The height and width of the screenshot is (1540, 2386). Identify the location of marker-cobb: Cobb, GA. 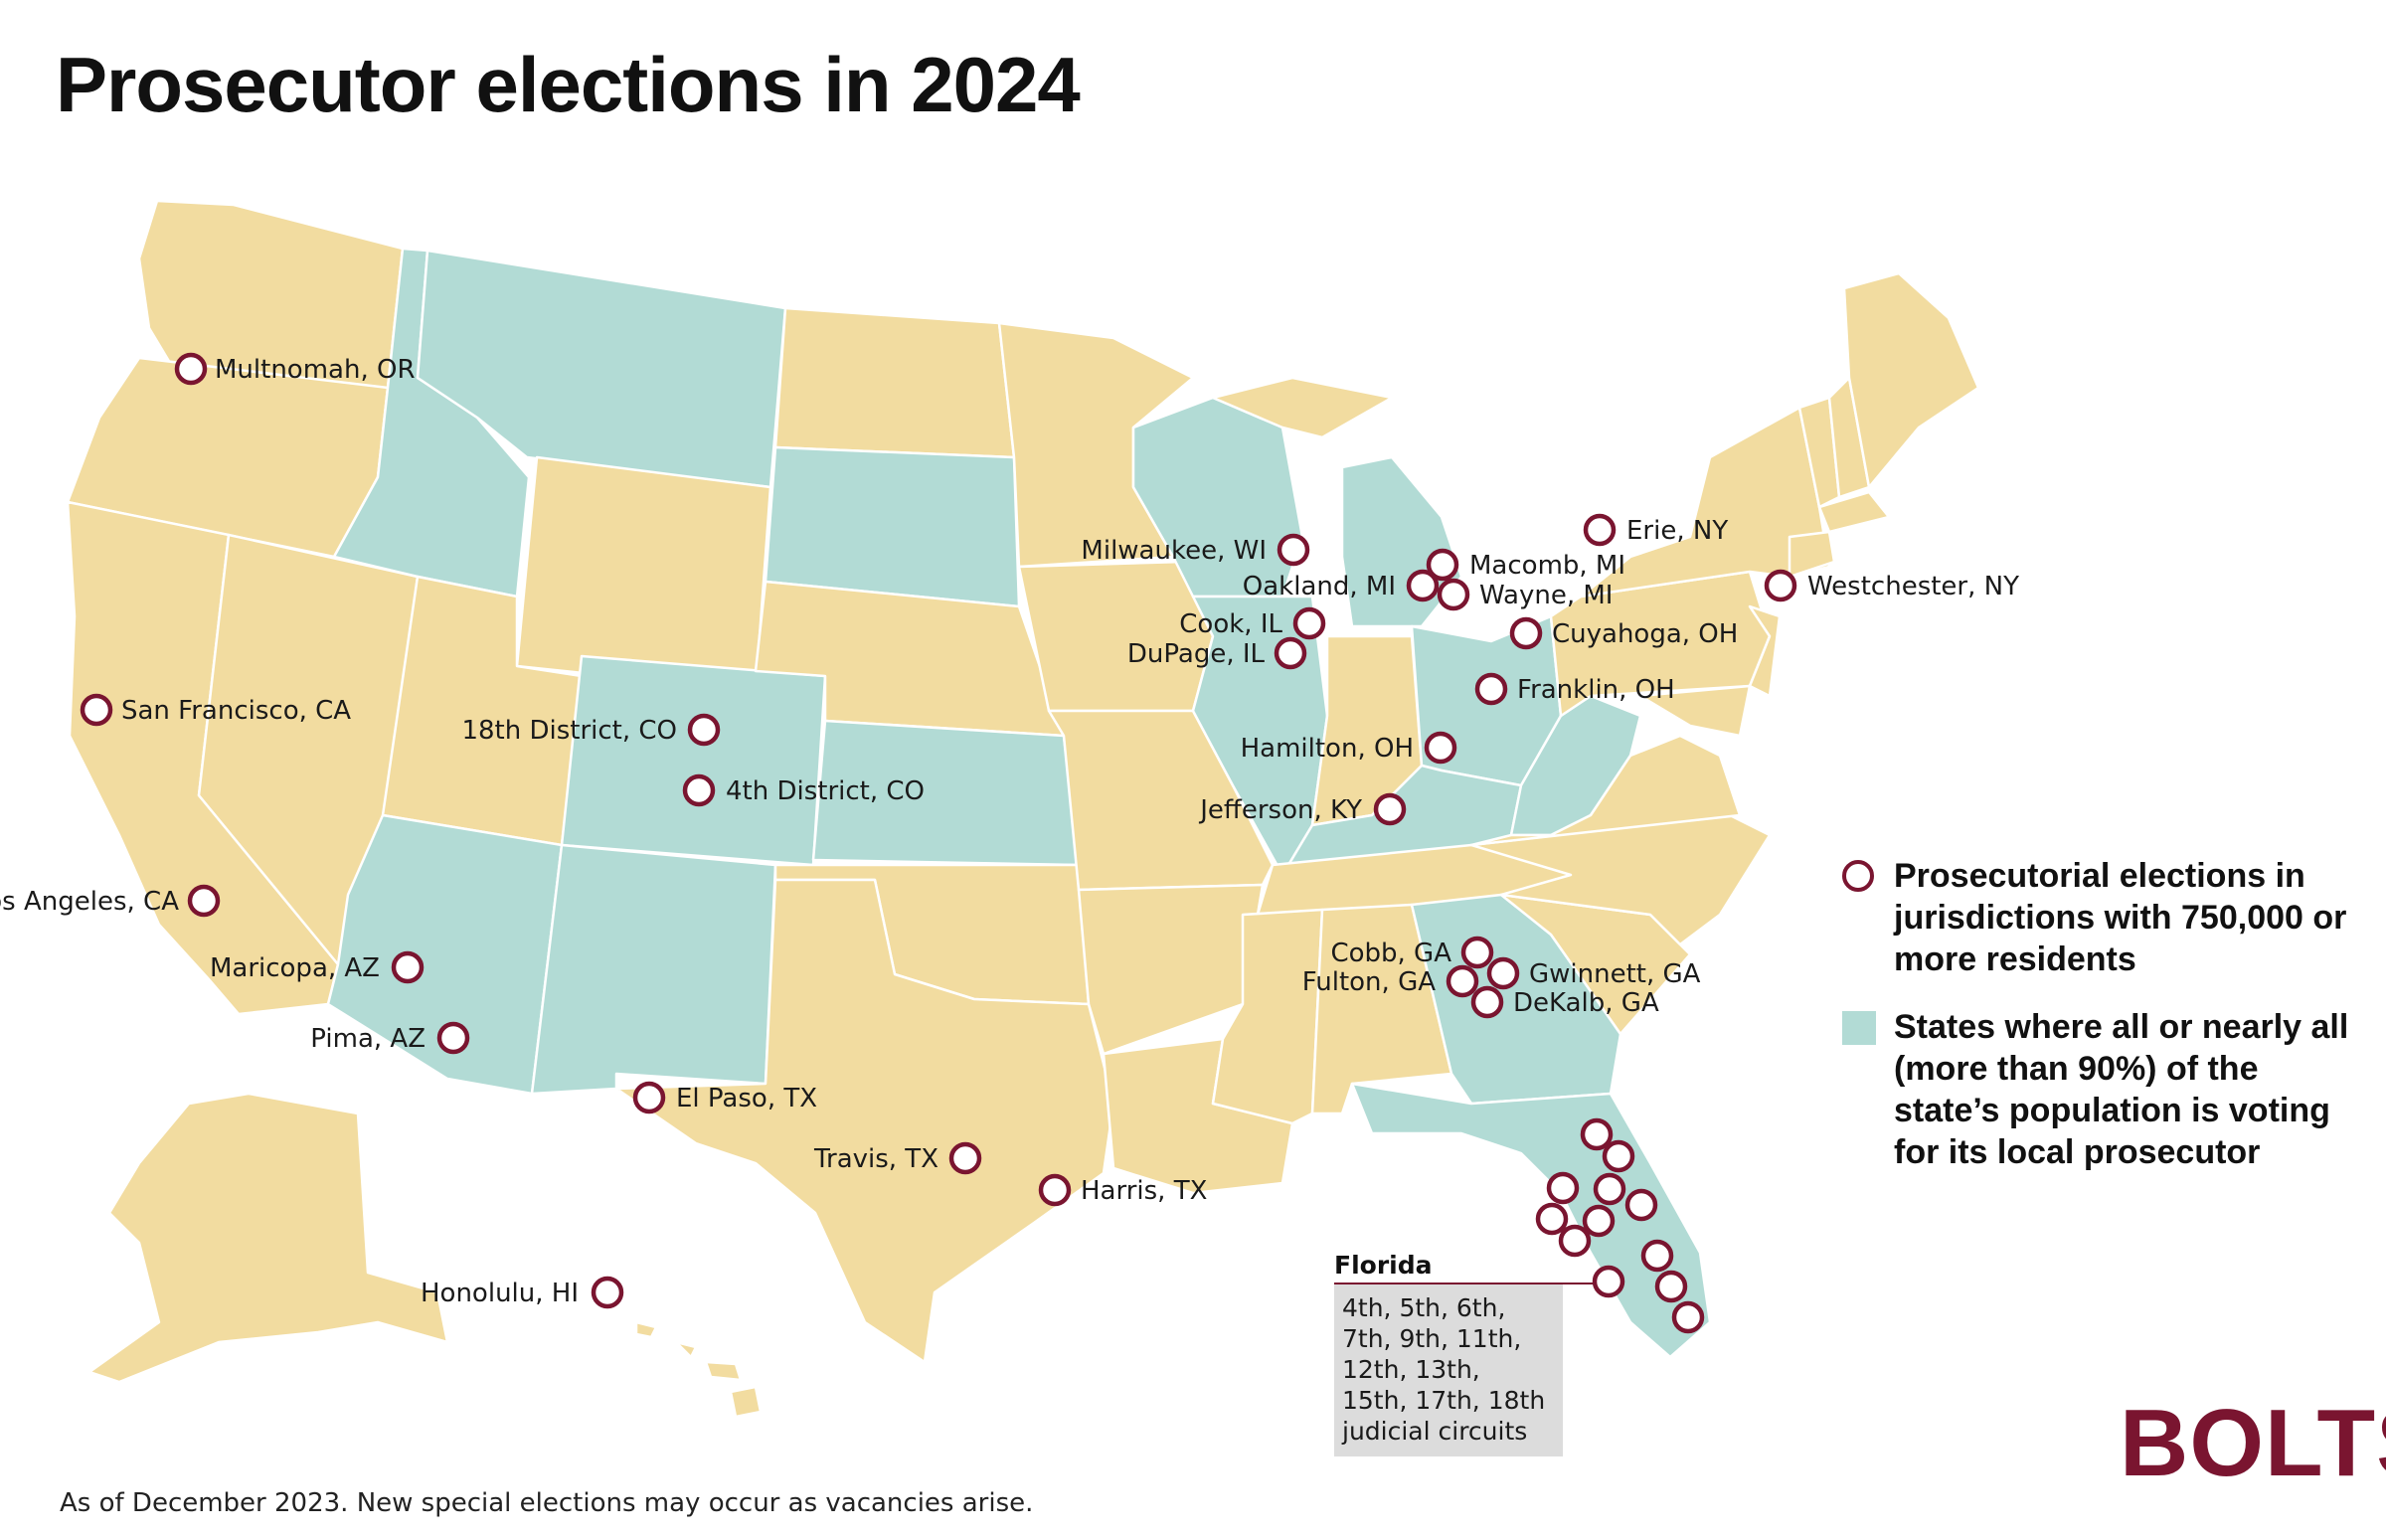
(1412, 952).